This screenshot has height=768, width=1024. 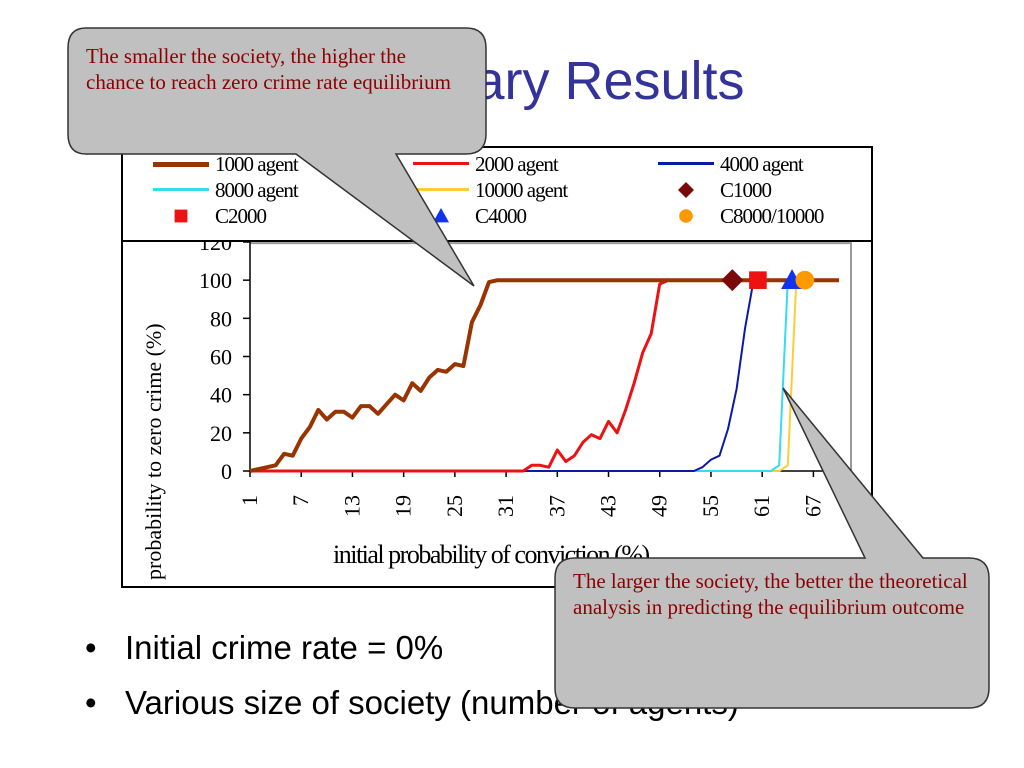 I want to click on x-tick-label: 43, so click(x=608, y=506).